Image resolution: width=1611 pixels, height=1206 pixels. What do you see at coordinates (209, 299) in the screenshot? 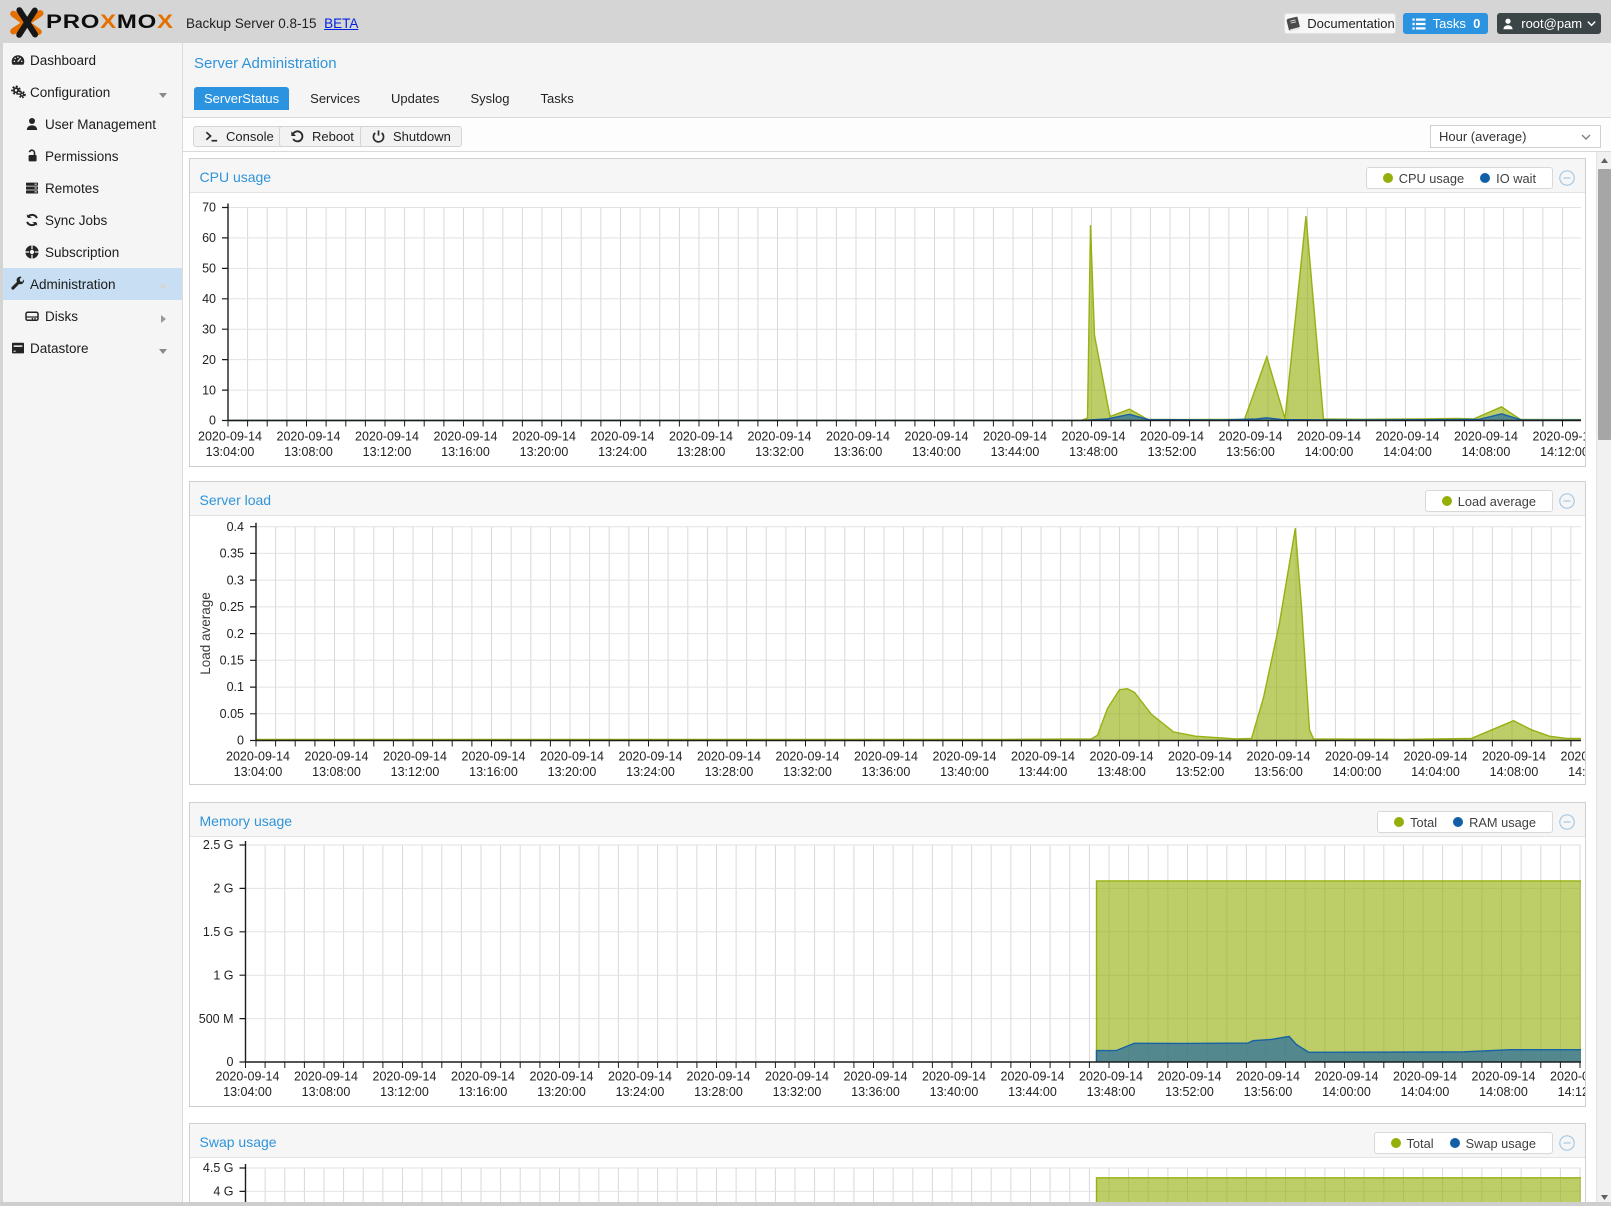
I see `svg-text: 40` at bounding box center [209, 299].